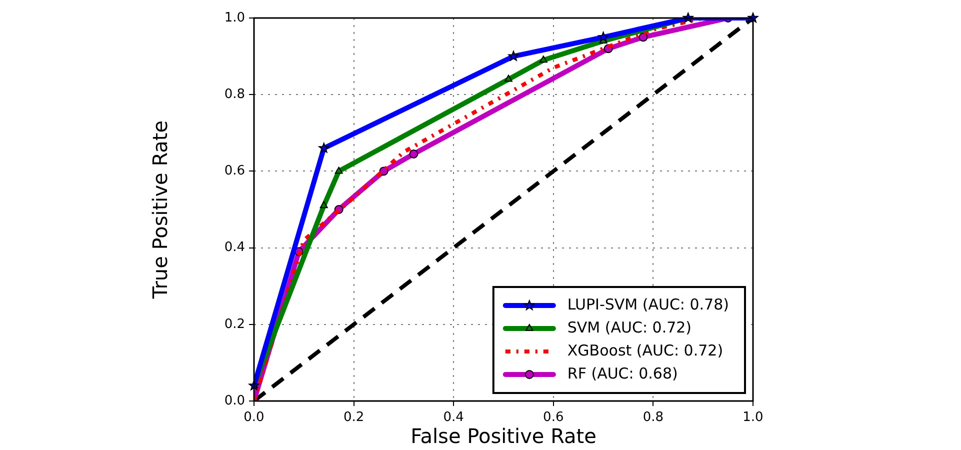 Image resolution: width=961 pixels, height=450 pixels. What do you see at coordinates (160, 210) in the screenshot?
I see `y-axis-title: True Positive Rate` at bounding box center [160, 210].